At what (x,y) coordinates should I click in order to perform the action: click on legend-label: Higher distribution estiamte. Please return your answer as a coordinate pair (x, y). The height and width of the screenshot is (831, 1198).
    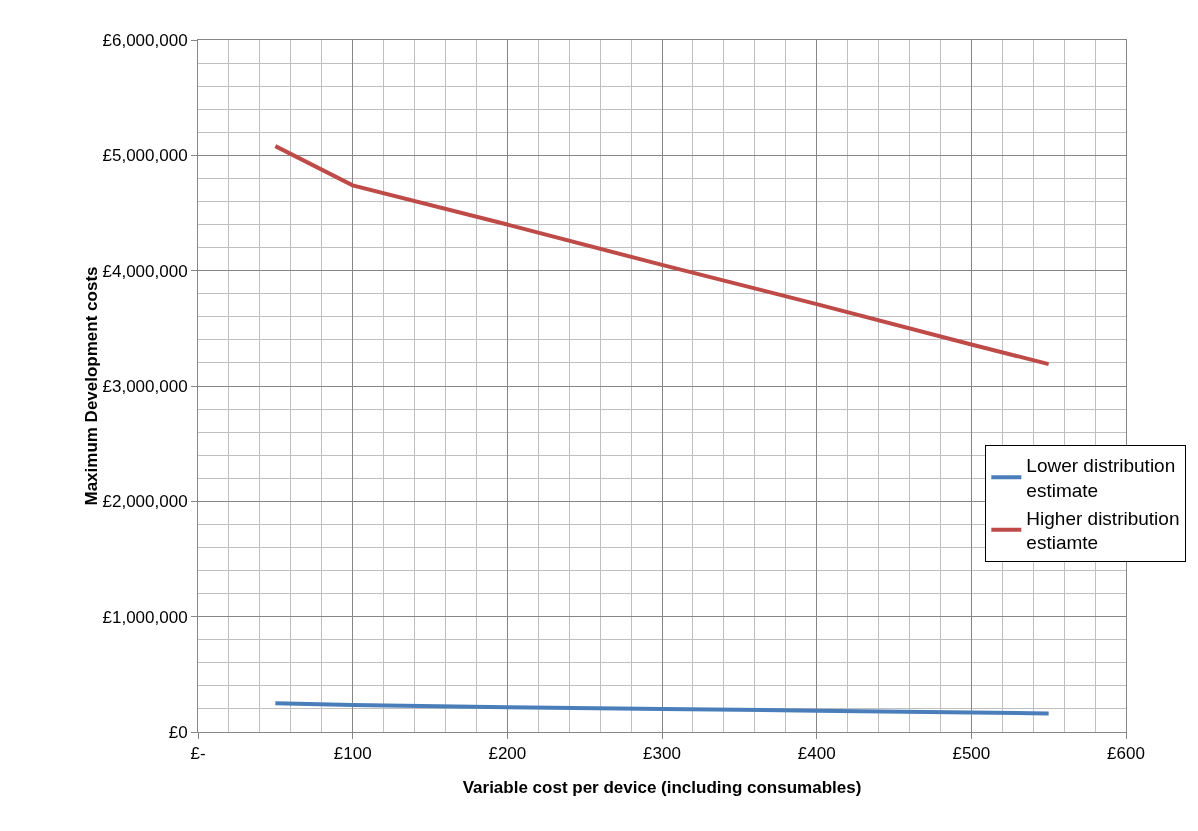
    Looking at the image, I should click on (1103, 530).